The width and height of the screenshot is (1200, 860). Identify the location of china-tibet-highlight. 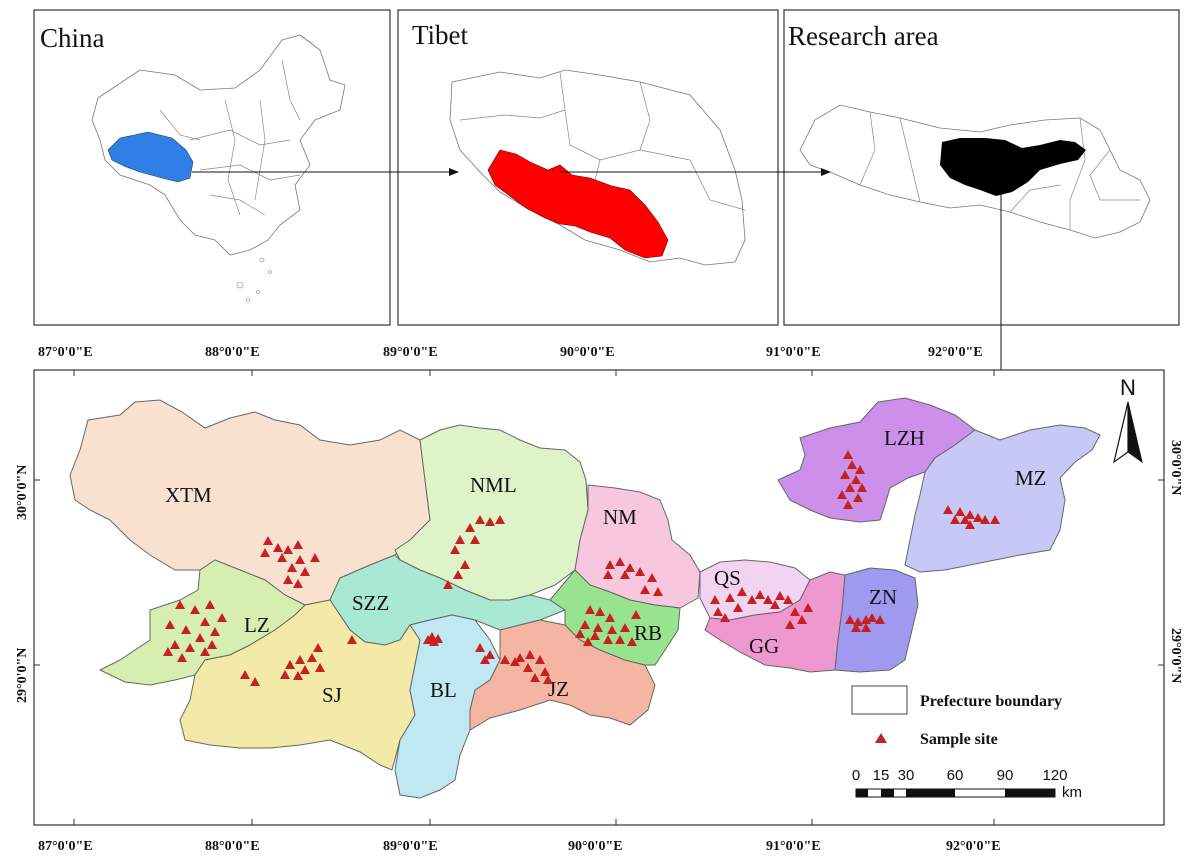
(150, 157).